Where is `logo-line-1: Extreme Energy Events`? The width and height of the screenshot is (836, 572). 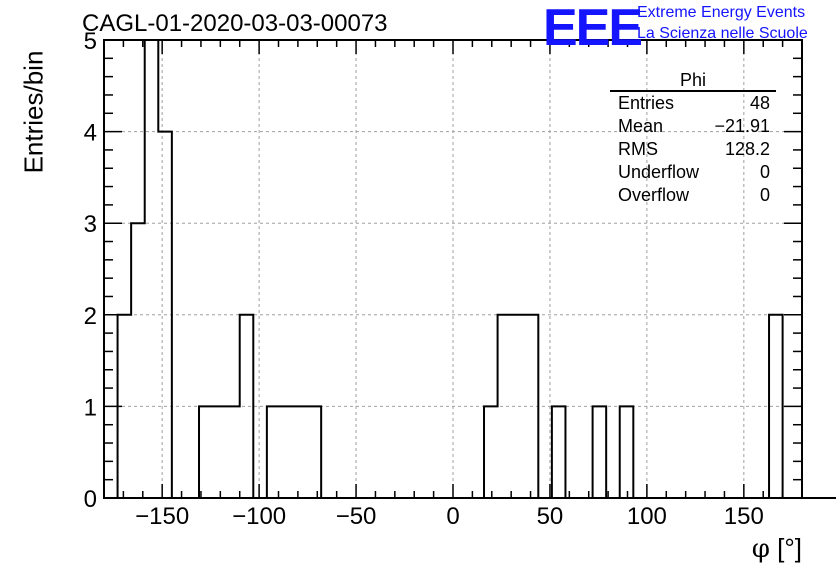 logo-line-1: Extreme Energy Events is located at coordinates (721, 12).